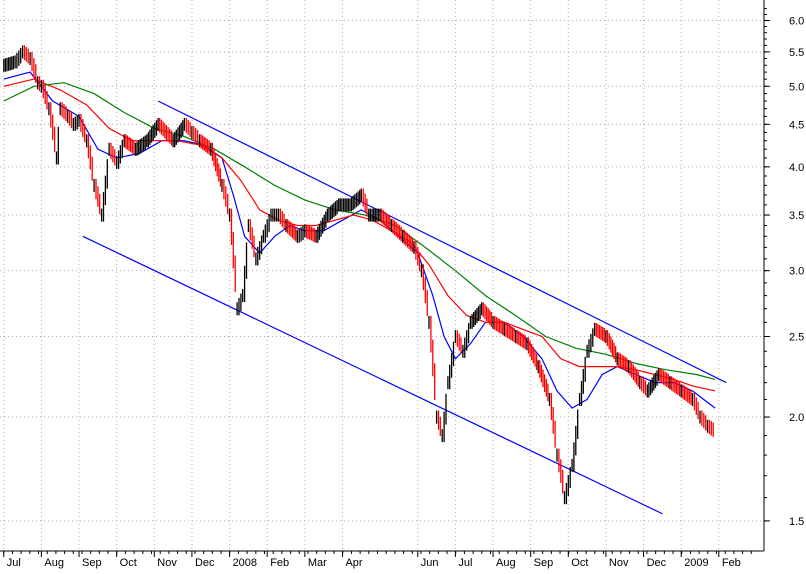 This screenshot has width=806, height=574. I want to click on y-tick-label: 3.0, so click(796, 272).